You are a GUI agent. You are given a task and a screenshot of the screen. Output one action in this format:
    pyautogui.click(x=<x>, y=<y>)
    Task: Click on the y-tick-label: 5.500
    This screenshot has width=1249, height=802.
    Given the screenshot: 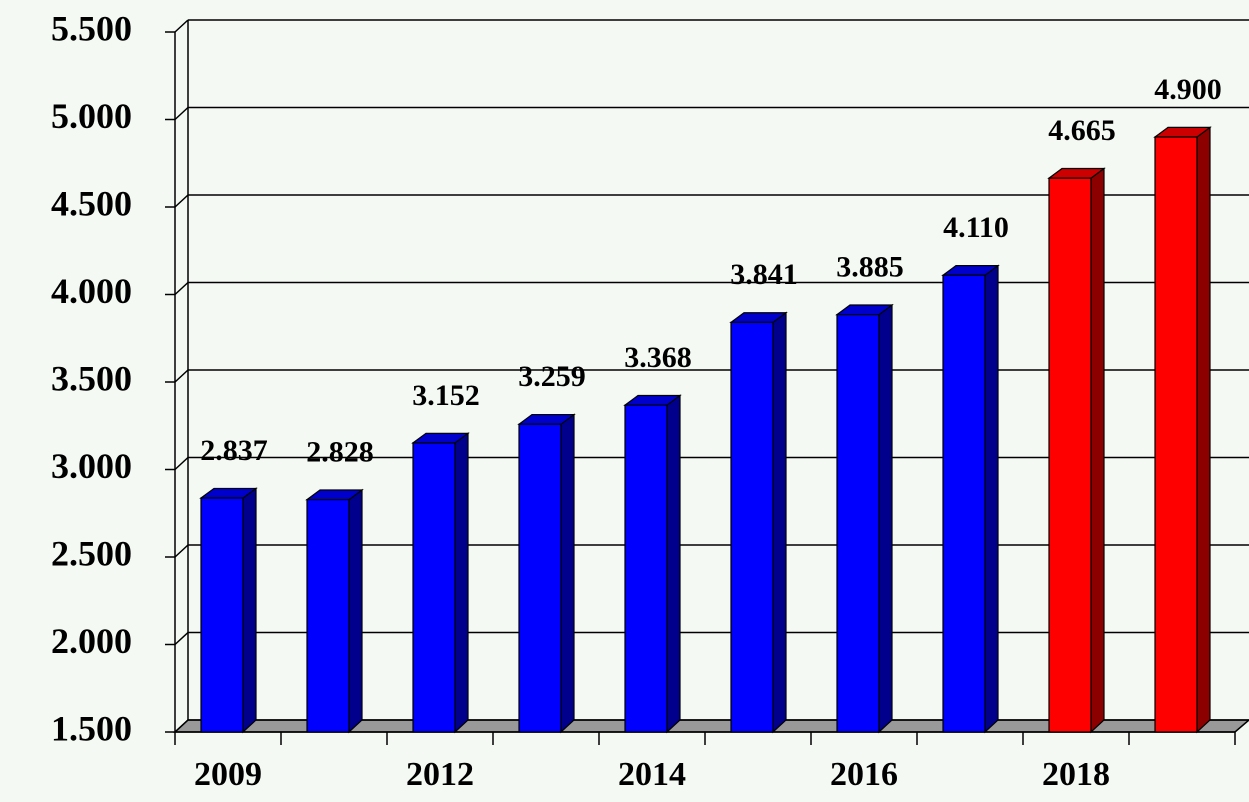 What is the action you would take?
    pyautogui.click(x=91, y=28)
    